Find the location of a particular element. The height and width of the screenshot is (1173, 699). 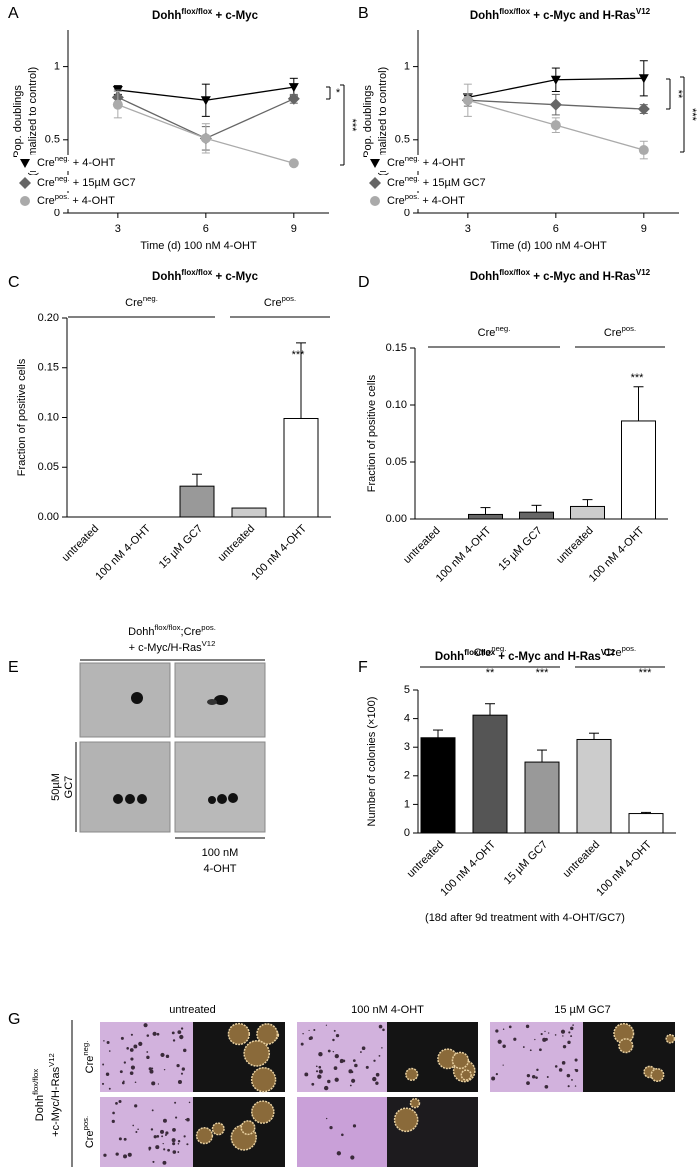

y-axis-label: (normalized to control) is located at coordinates (383, 121).